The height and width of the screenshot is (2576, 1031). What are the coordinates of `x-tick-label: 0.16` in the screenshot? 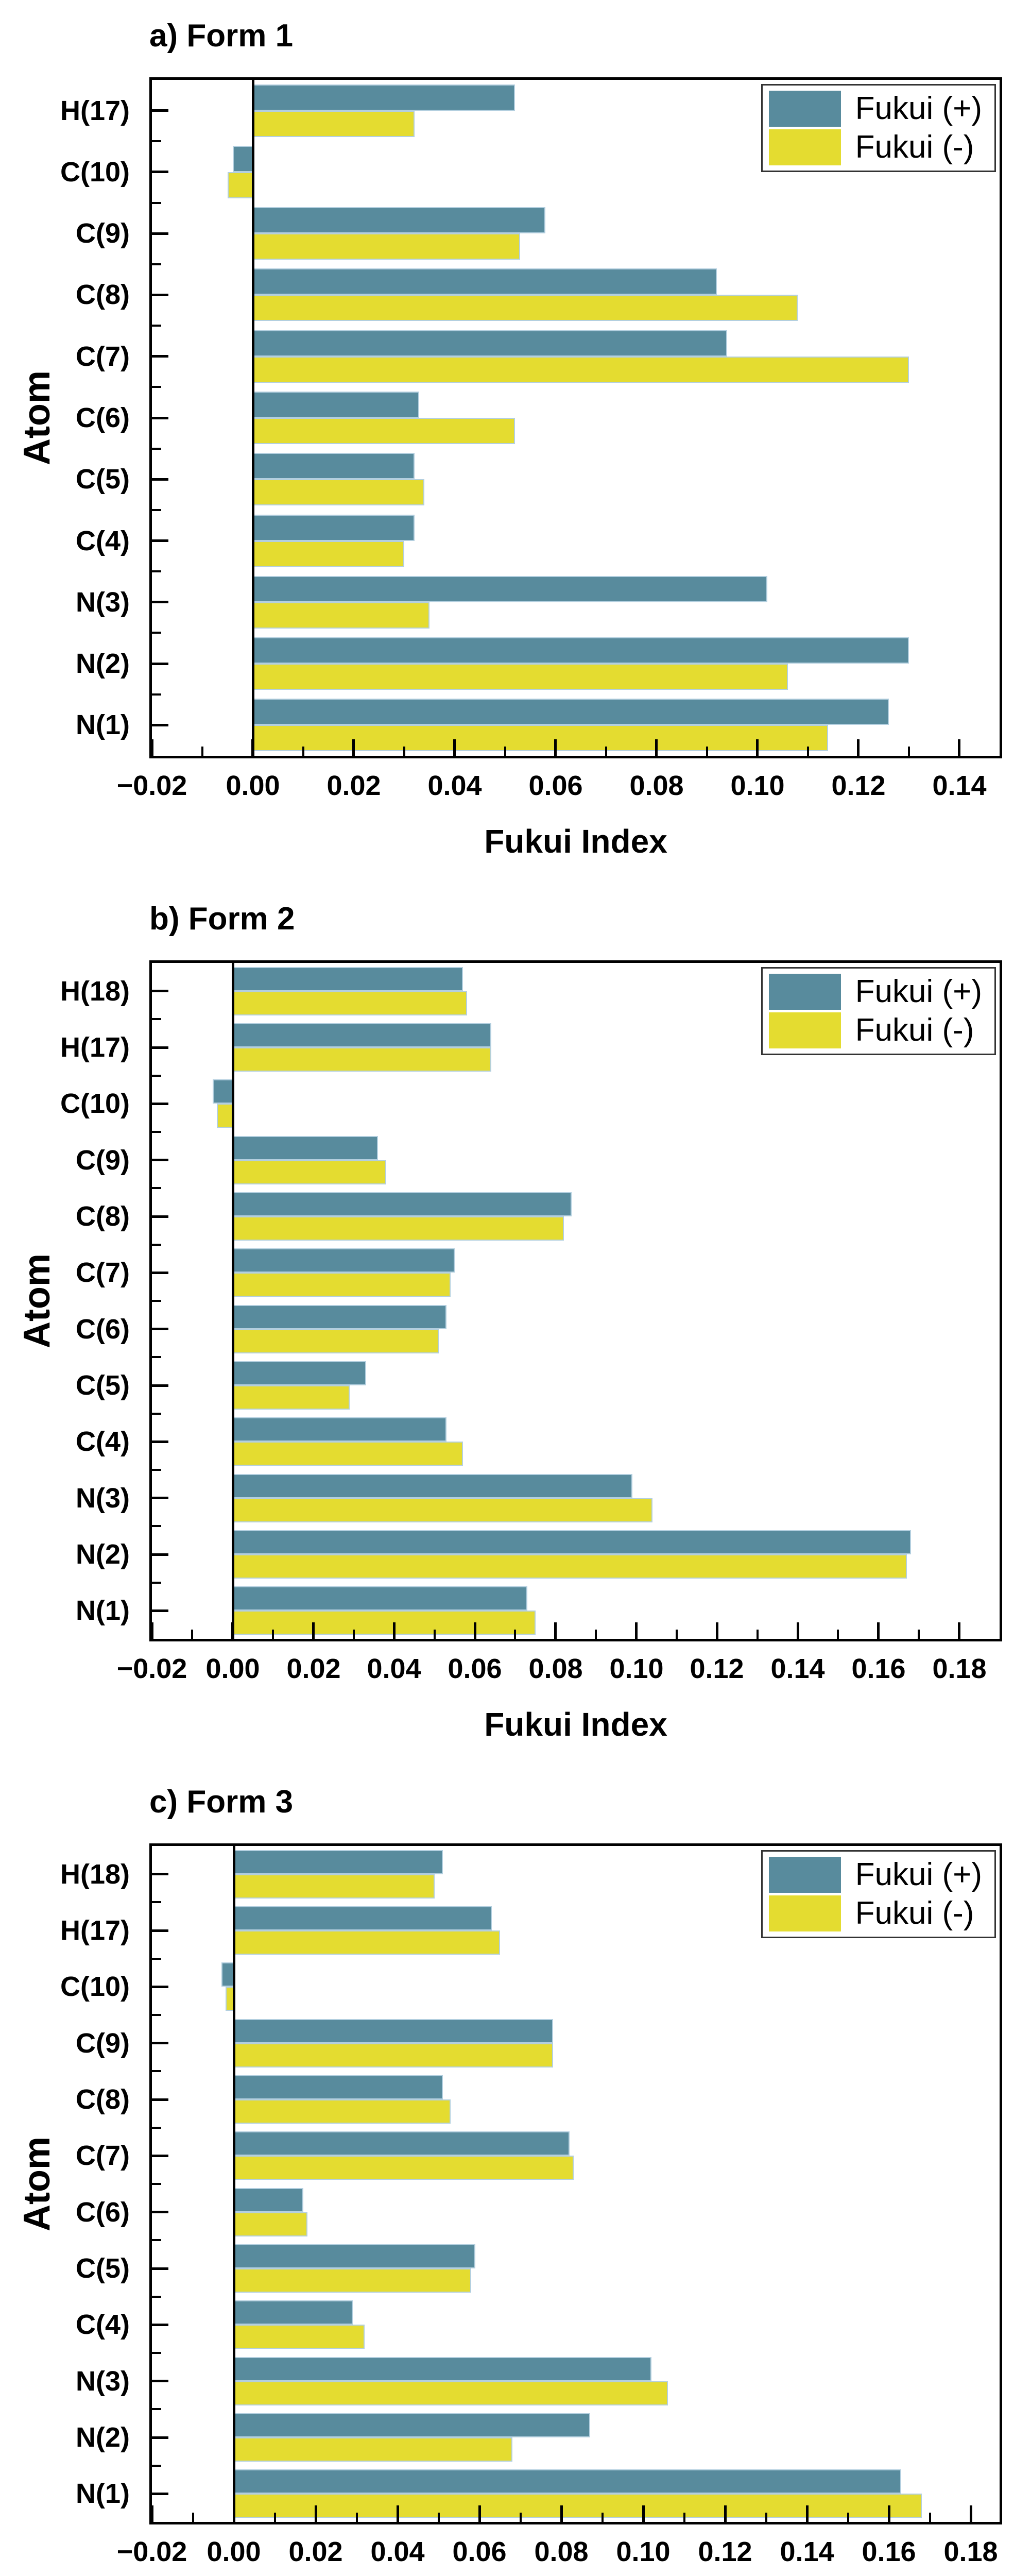 It's located at (889, 2551).